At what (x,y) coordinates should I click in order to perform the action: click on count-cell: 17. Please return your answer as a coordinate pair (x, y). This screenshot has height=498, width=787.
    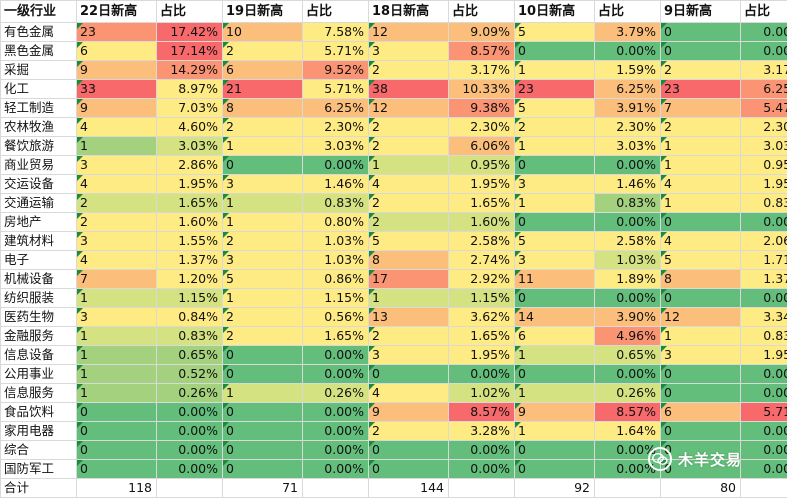
    Looking at the image, I should click on (409, 279).